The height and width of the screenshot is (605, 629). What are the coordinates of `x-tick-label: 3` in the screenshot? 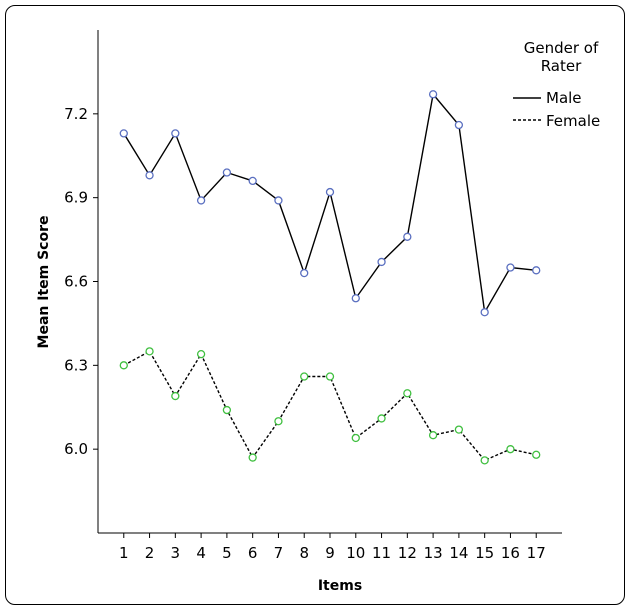 It's located at (176, 553).